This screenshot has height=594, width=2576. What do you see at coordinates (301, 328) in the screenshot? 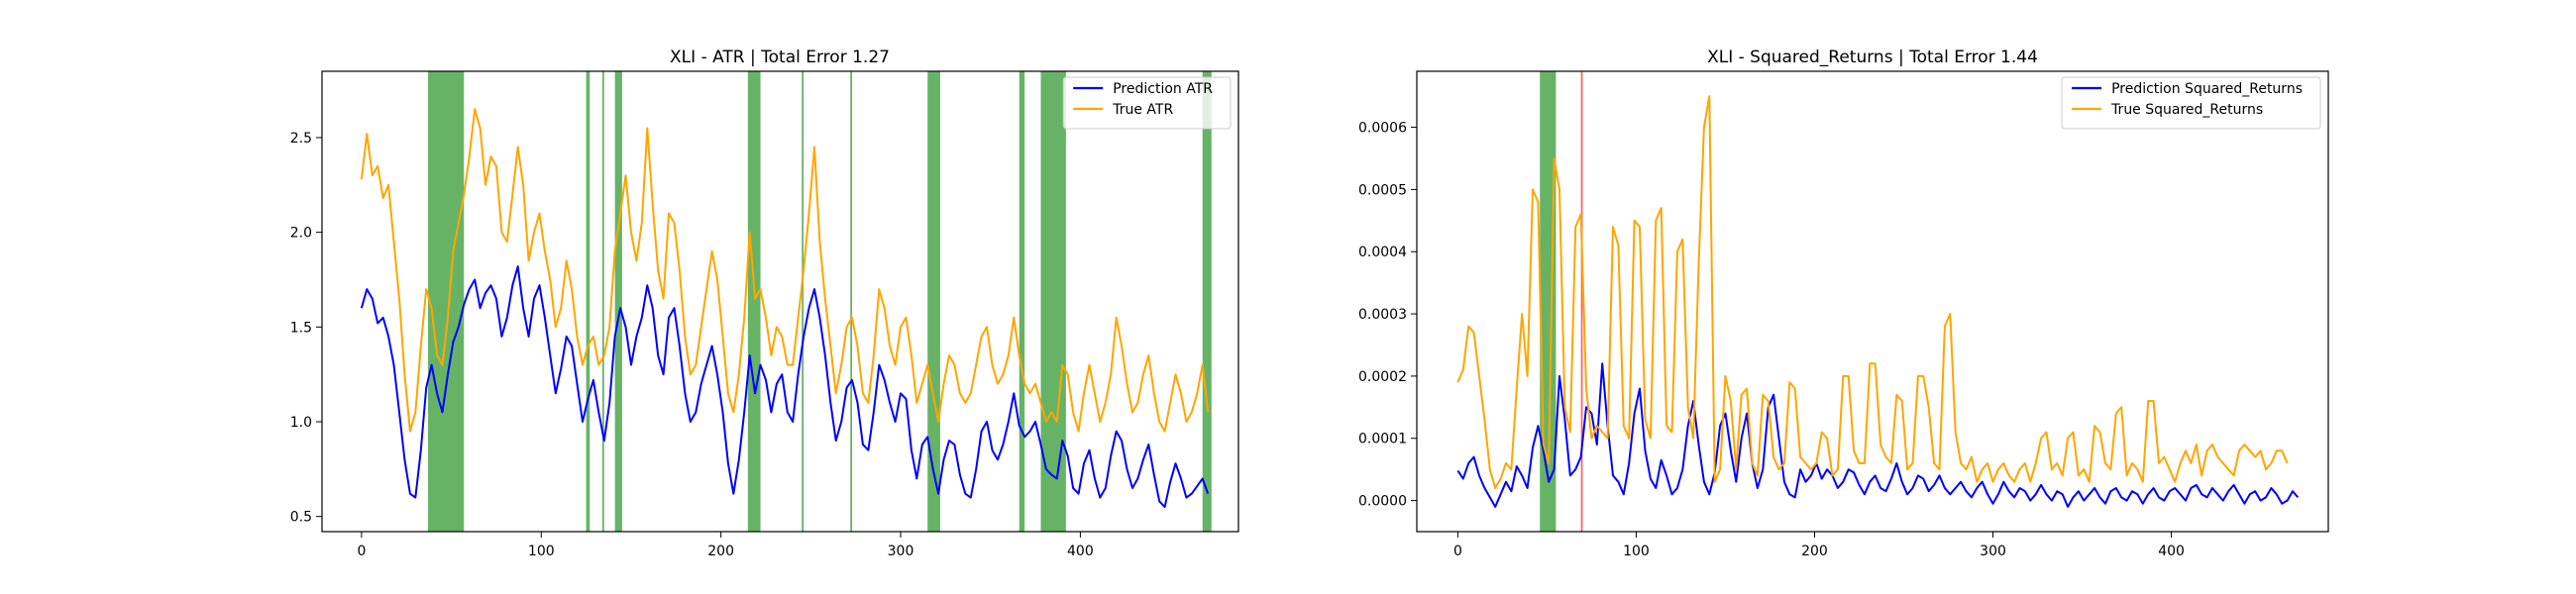
I see `y-tick-label: 1.5` at bounding box center [301, 328].